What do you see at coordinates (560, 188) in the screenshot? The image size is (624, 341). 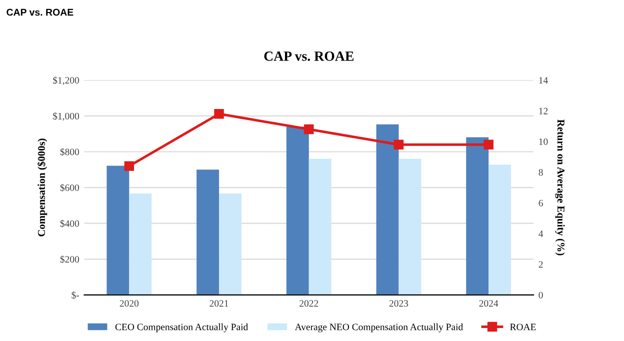 I see `y2-axis-title: Return on Average Equity (%)` at bounding box center [560, 188].